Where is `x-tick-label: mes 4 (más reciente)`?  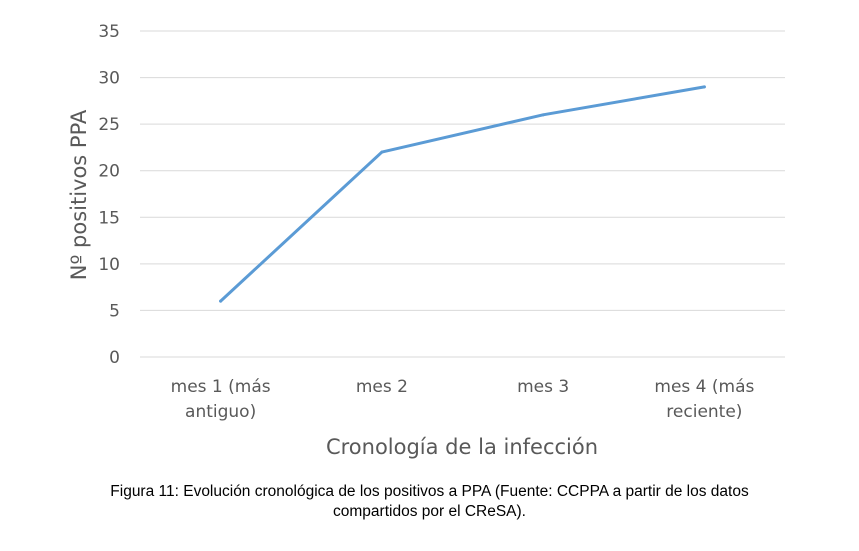
x-tick-label: mes 4 (más reciente) is located at coordinates (704, 399).